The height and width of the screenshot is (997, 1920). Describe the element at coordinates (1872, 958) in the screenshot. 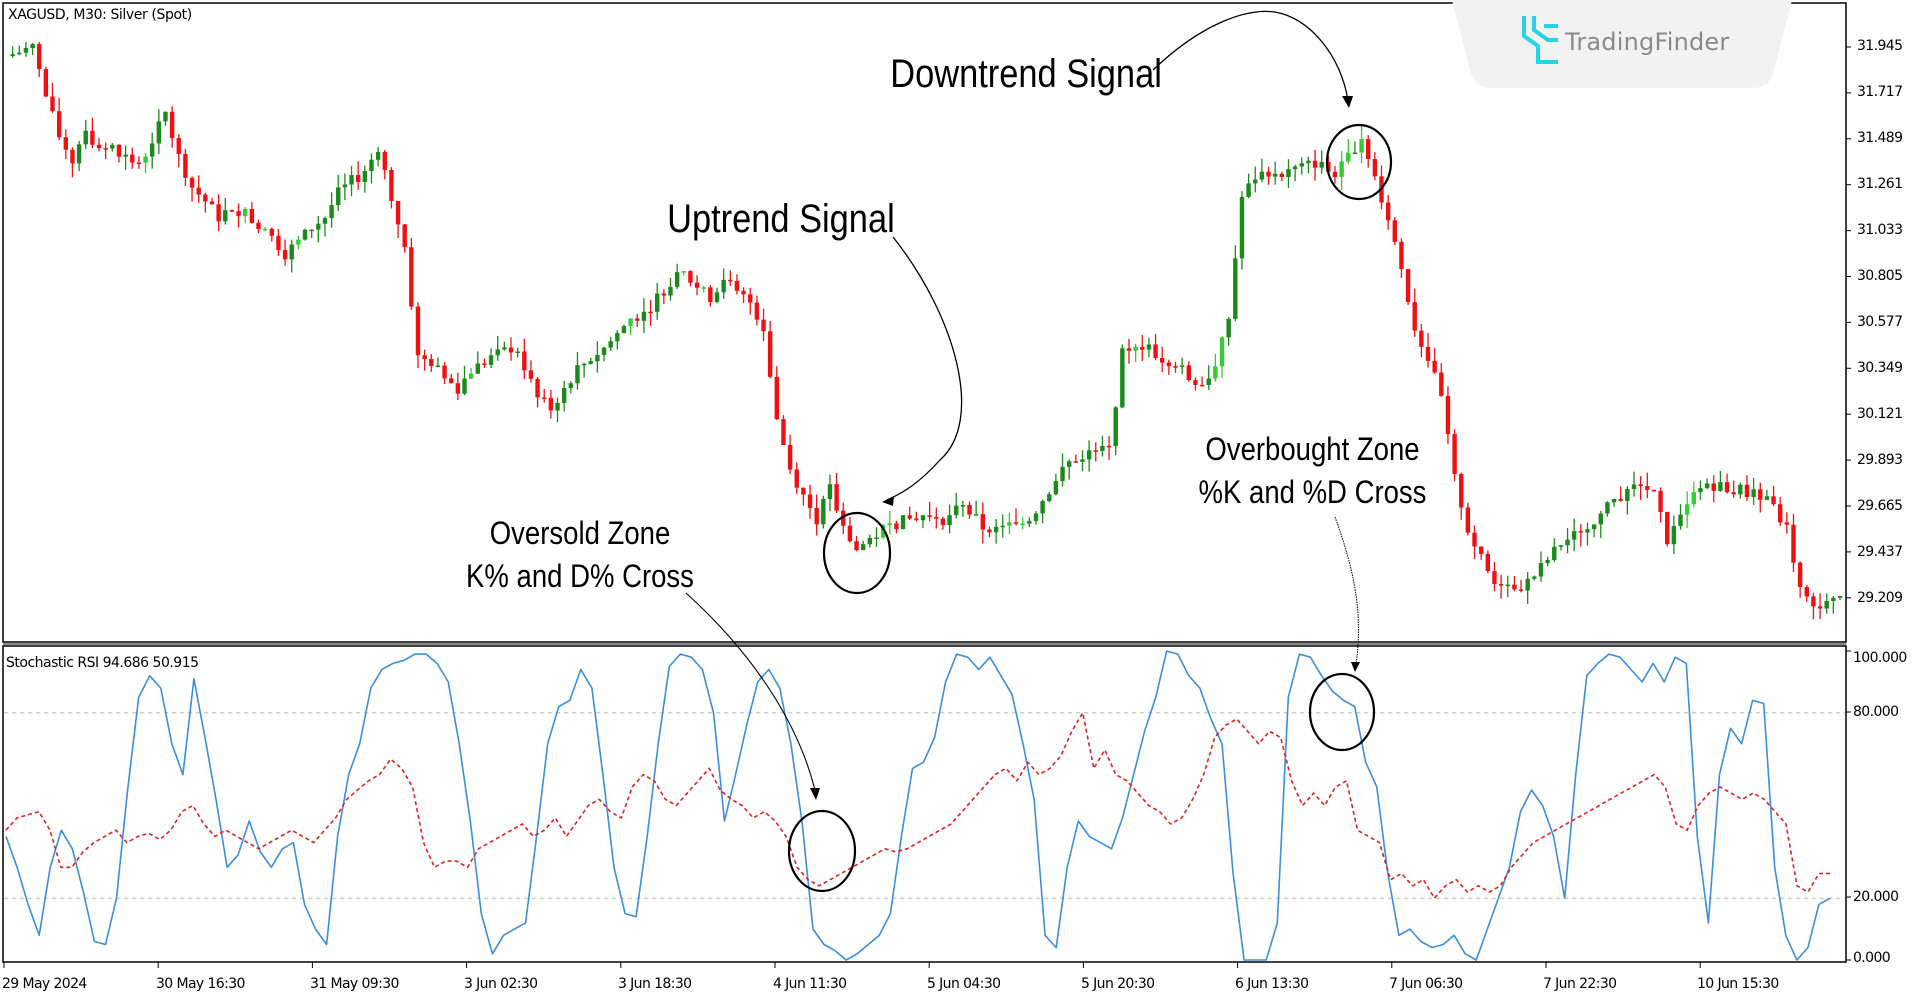

I see `indicator-tick-label: 0.000` at that location.